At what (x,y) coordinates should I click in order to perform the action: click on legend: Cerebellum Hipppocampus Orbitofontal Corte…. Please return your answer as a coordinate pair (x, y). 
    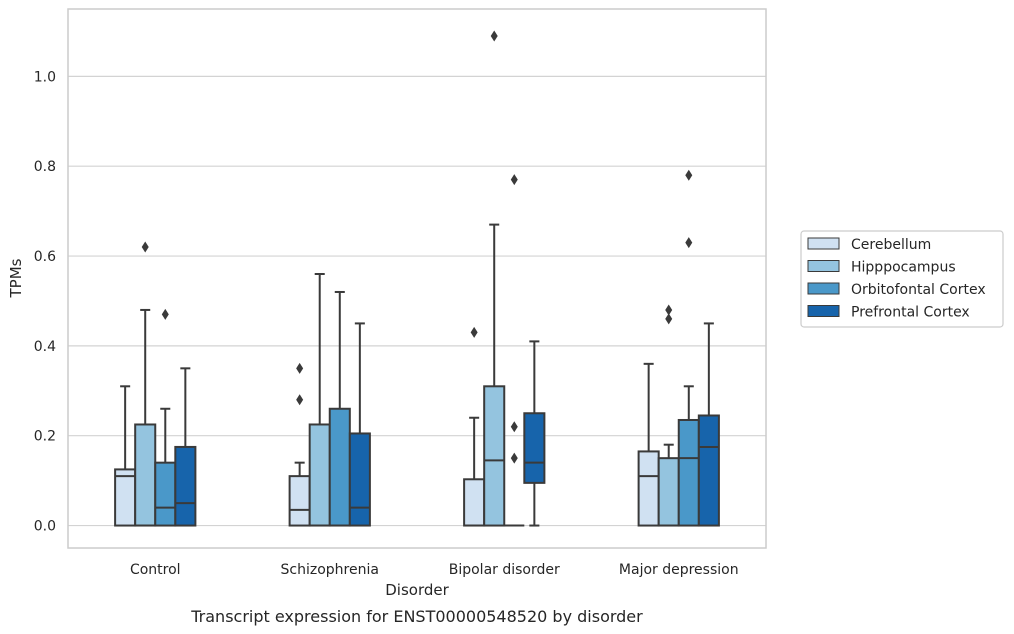
    Looking at the image, I should click on (902, 279).